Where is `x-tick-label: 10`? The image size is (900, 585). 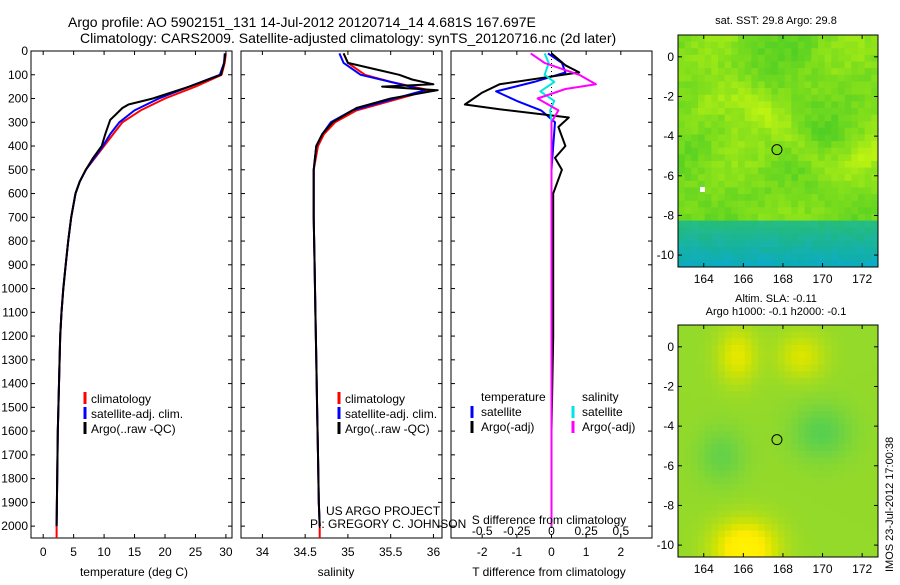 x-tick-label: 10 is located at coordinates (104, 552).